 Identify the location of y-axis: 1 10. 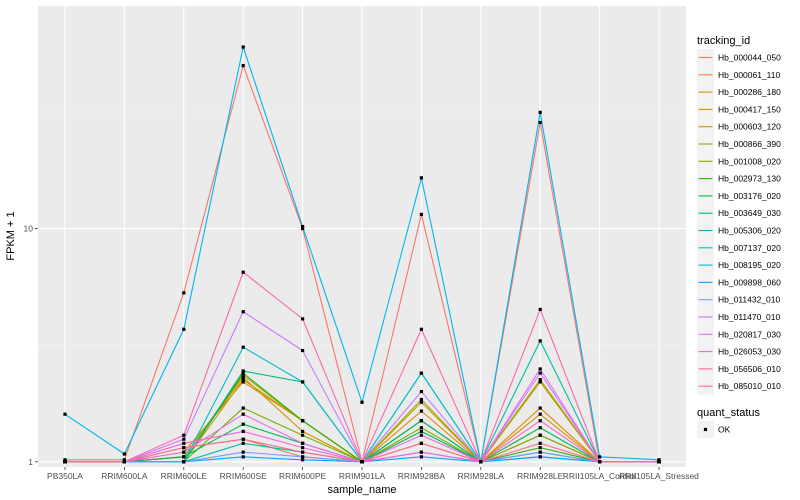
(31, 345).